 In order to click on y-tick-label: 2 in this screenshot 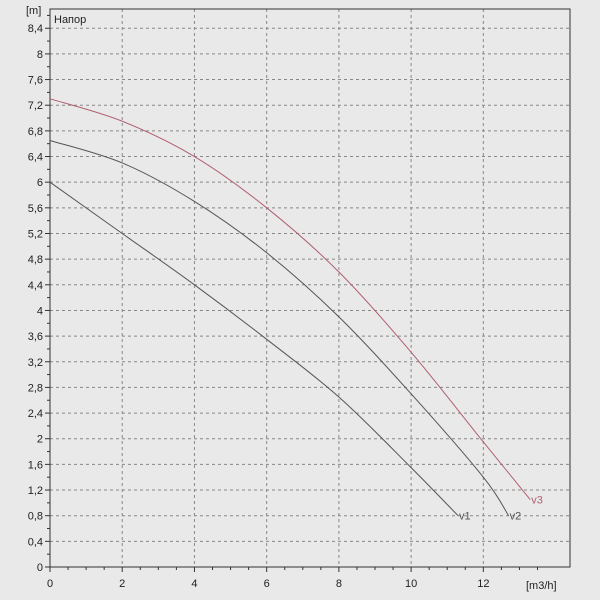, I will do `click(40, 440)`.